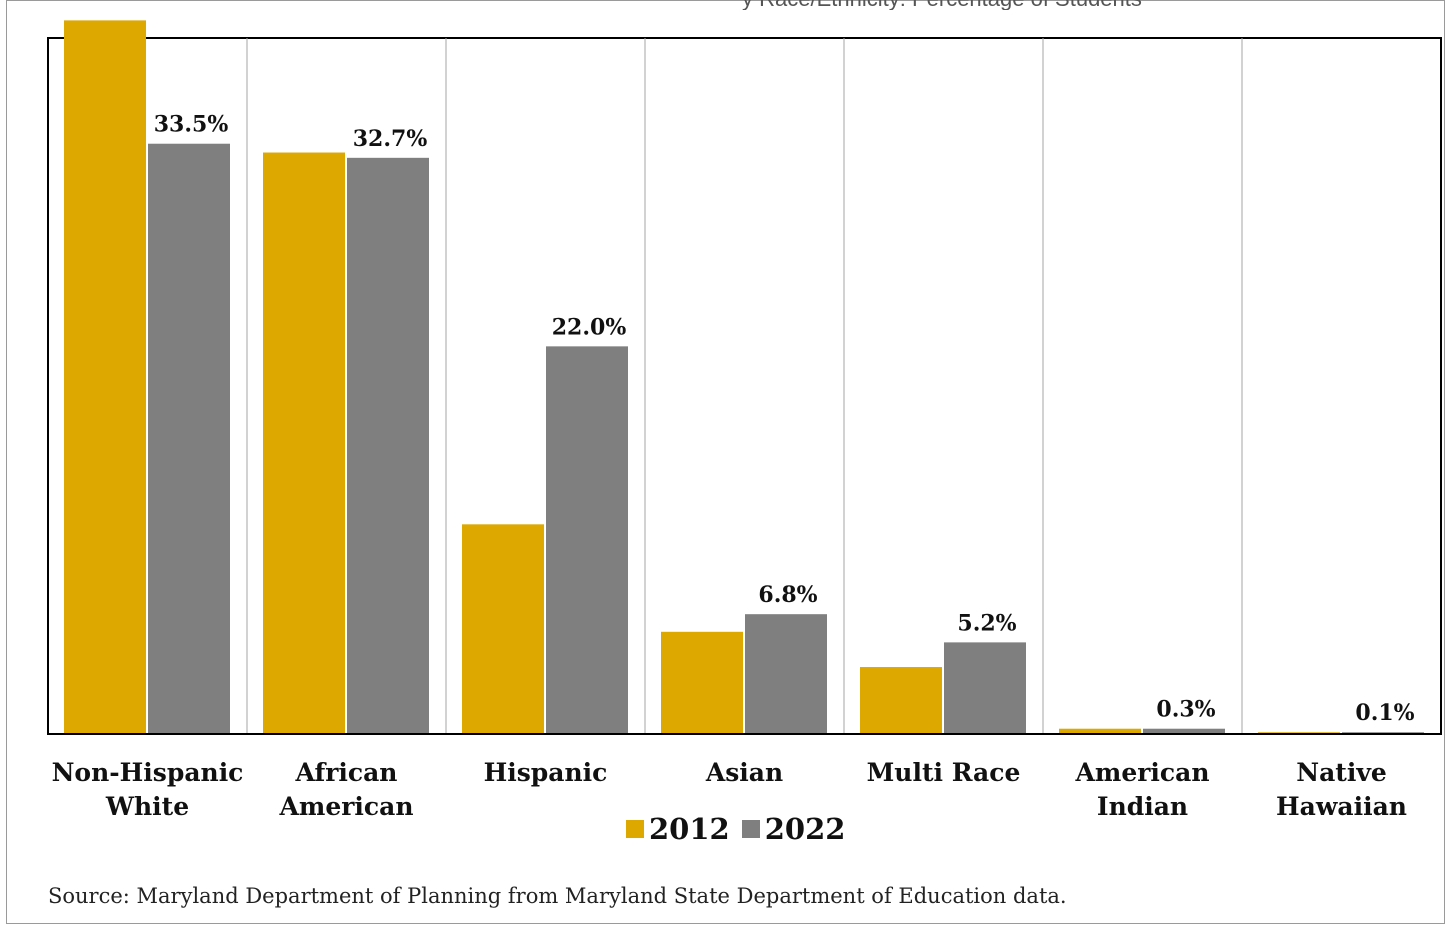 Image resolution: width=1447 pixels, height=926 pixels. What do you see at coordinates (635, 829) in the screenshot?
I see `legend-swatch-2012` at bounding box center [635, 829].